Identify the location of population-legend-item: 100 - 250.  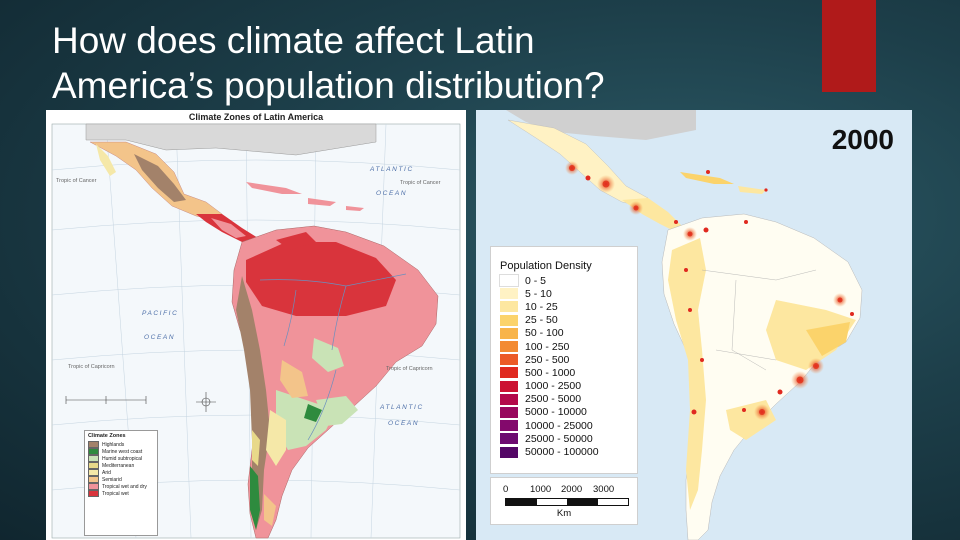
(568, 346).